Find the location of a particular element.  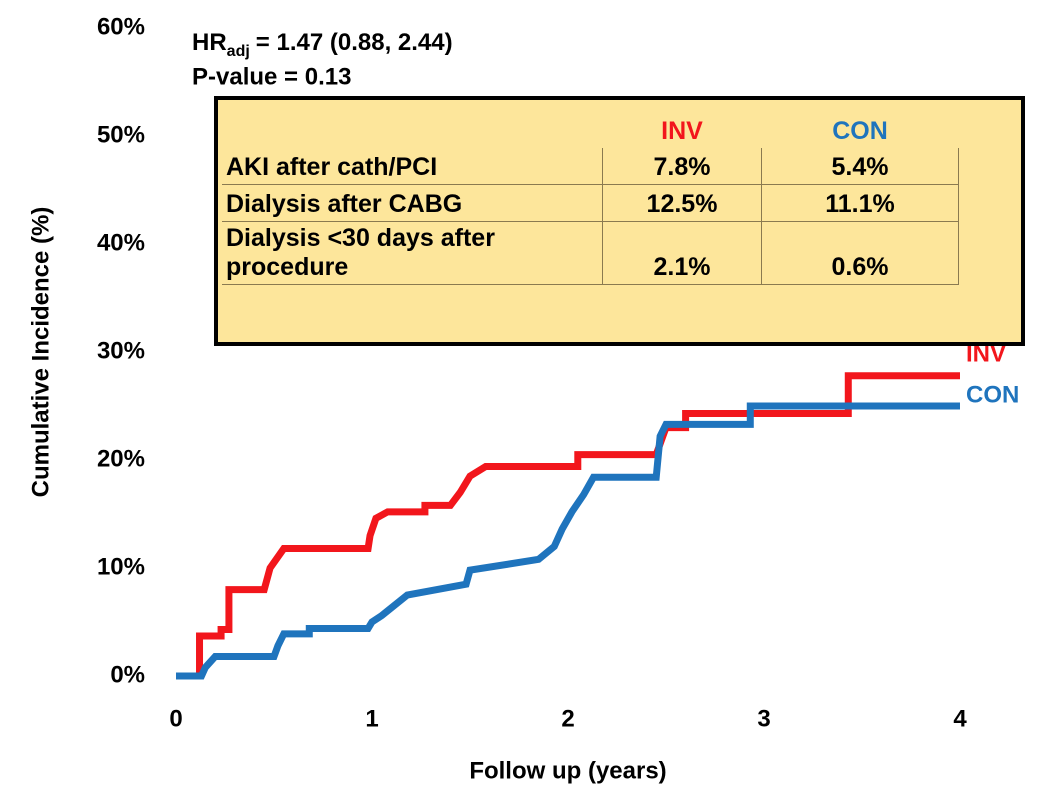

table-row: Dialysis after CABG 12.5% 11.1% is located at coordinates (590, 203).